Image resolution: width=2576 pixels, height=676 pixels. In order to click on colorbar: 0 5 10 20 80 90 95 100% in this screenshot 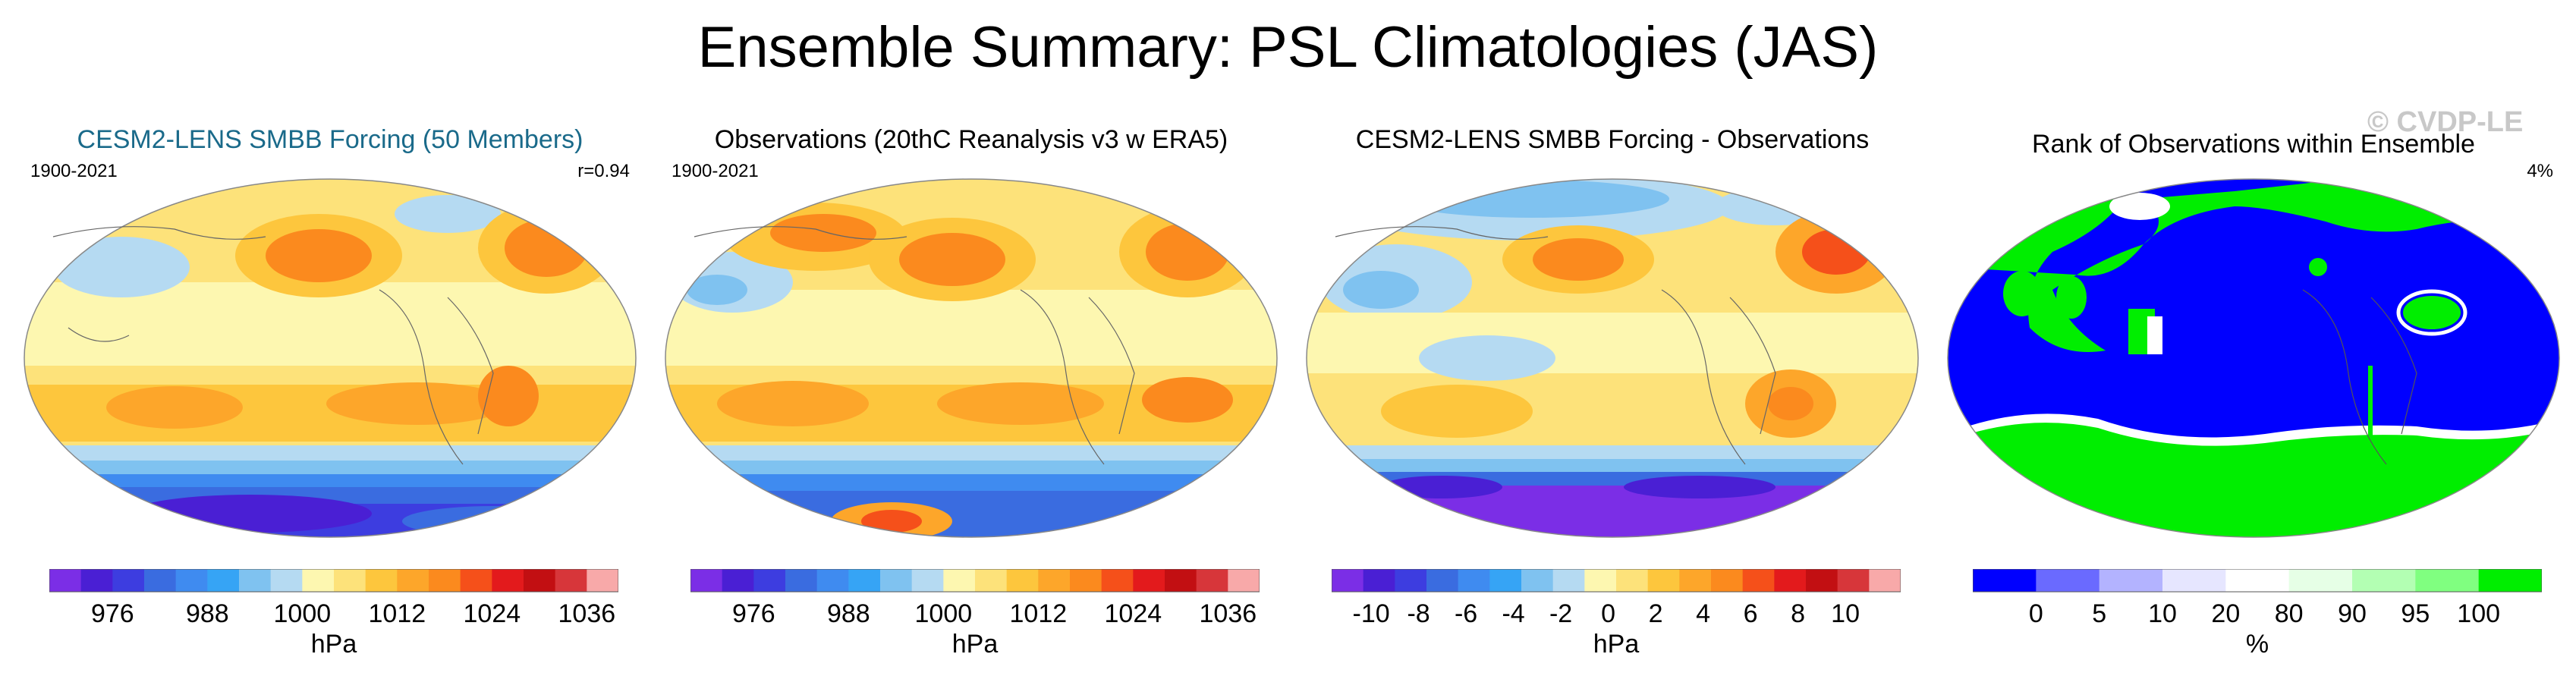, I will do `click(2257, 614)`.